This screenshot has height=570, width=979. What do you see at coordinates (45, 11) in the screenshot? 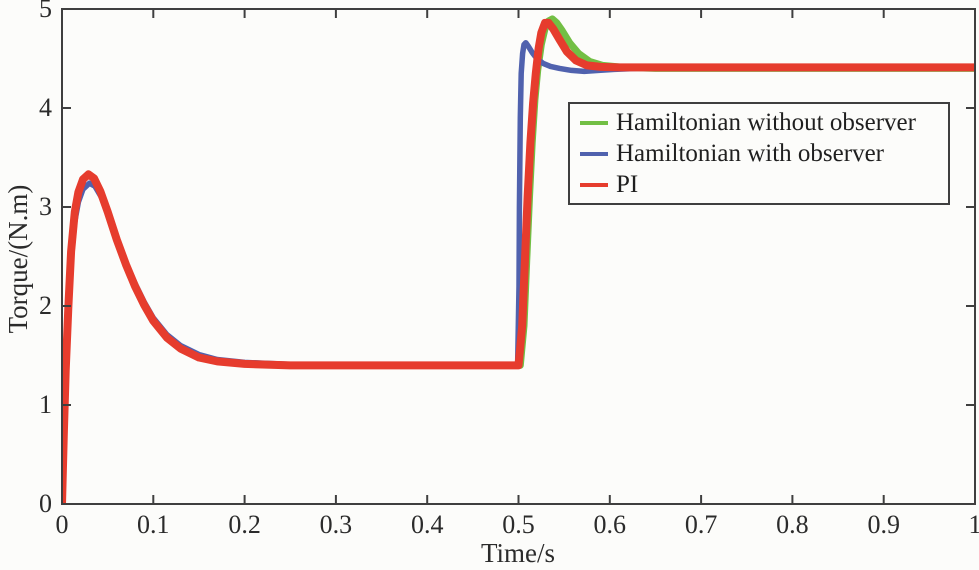
I see `y-tick-label: 5` at bounding box center [45, 11].